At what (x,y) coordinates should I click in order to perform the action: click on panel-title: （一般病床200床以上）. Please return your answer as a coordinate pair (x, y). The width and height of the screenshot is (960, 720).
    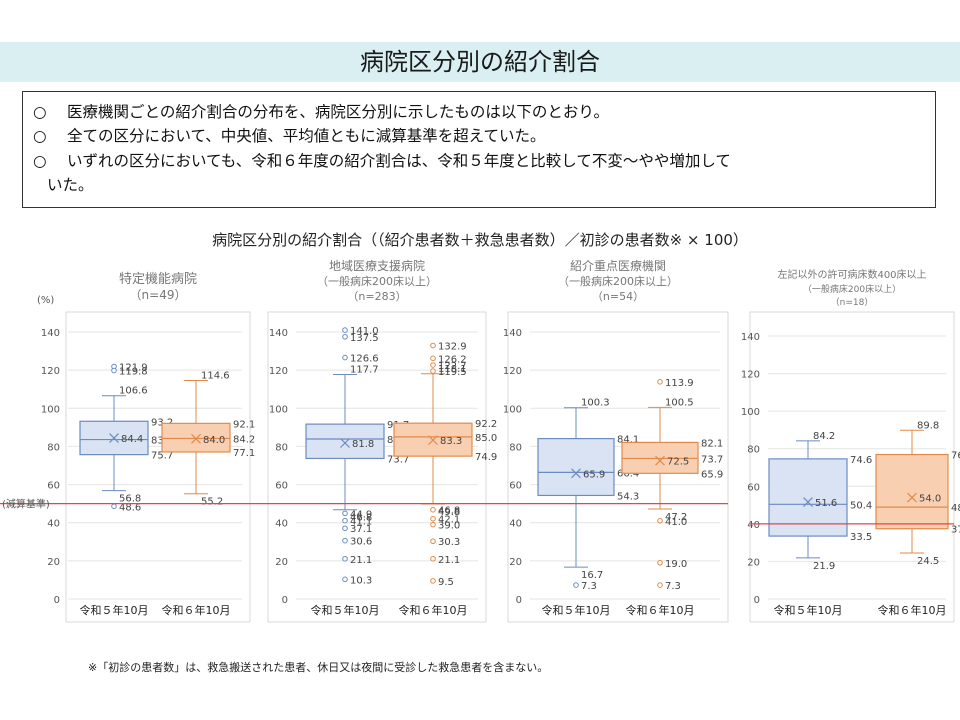
    Looking at the image, I should click on (618, 281).